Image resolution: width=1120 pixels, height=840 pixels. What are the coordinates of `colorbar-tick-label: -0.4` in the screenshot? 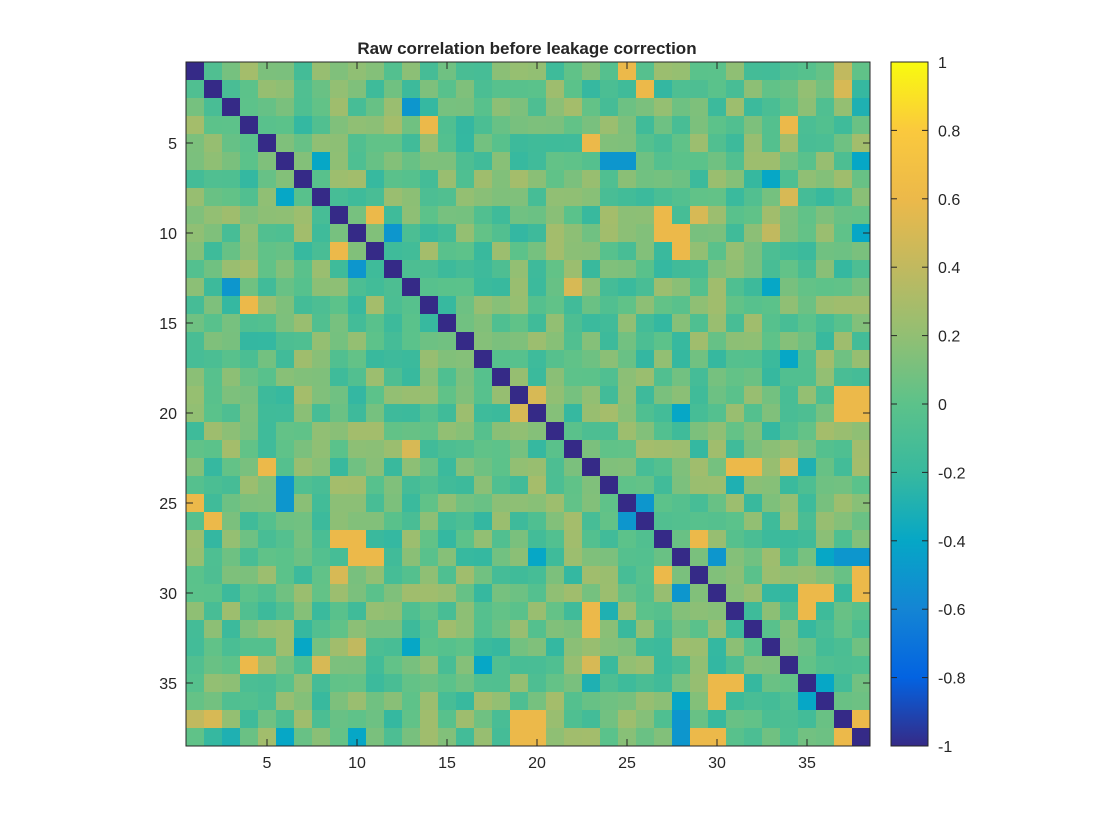 It's located at (952, 542).